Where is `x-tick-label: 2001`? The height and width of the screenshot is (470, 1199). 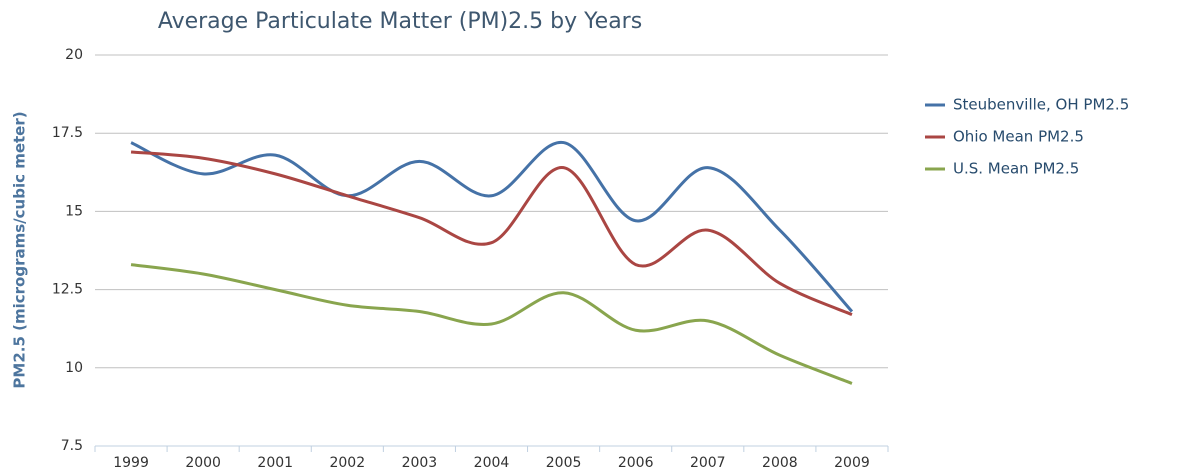
x-tick-label: 2001 is located at coordinates (275, 462).